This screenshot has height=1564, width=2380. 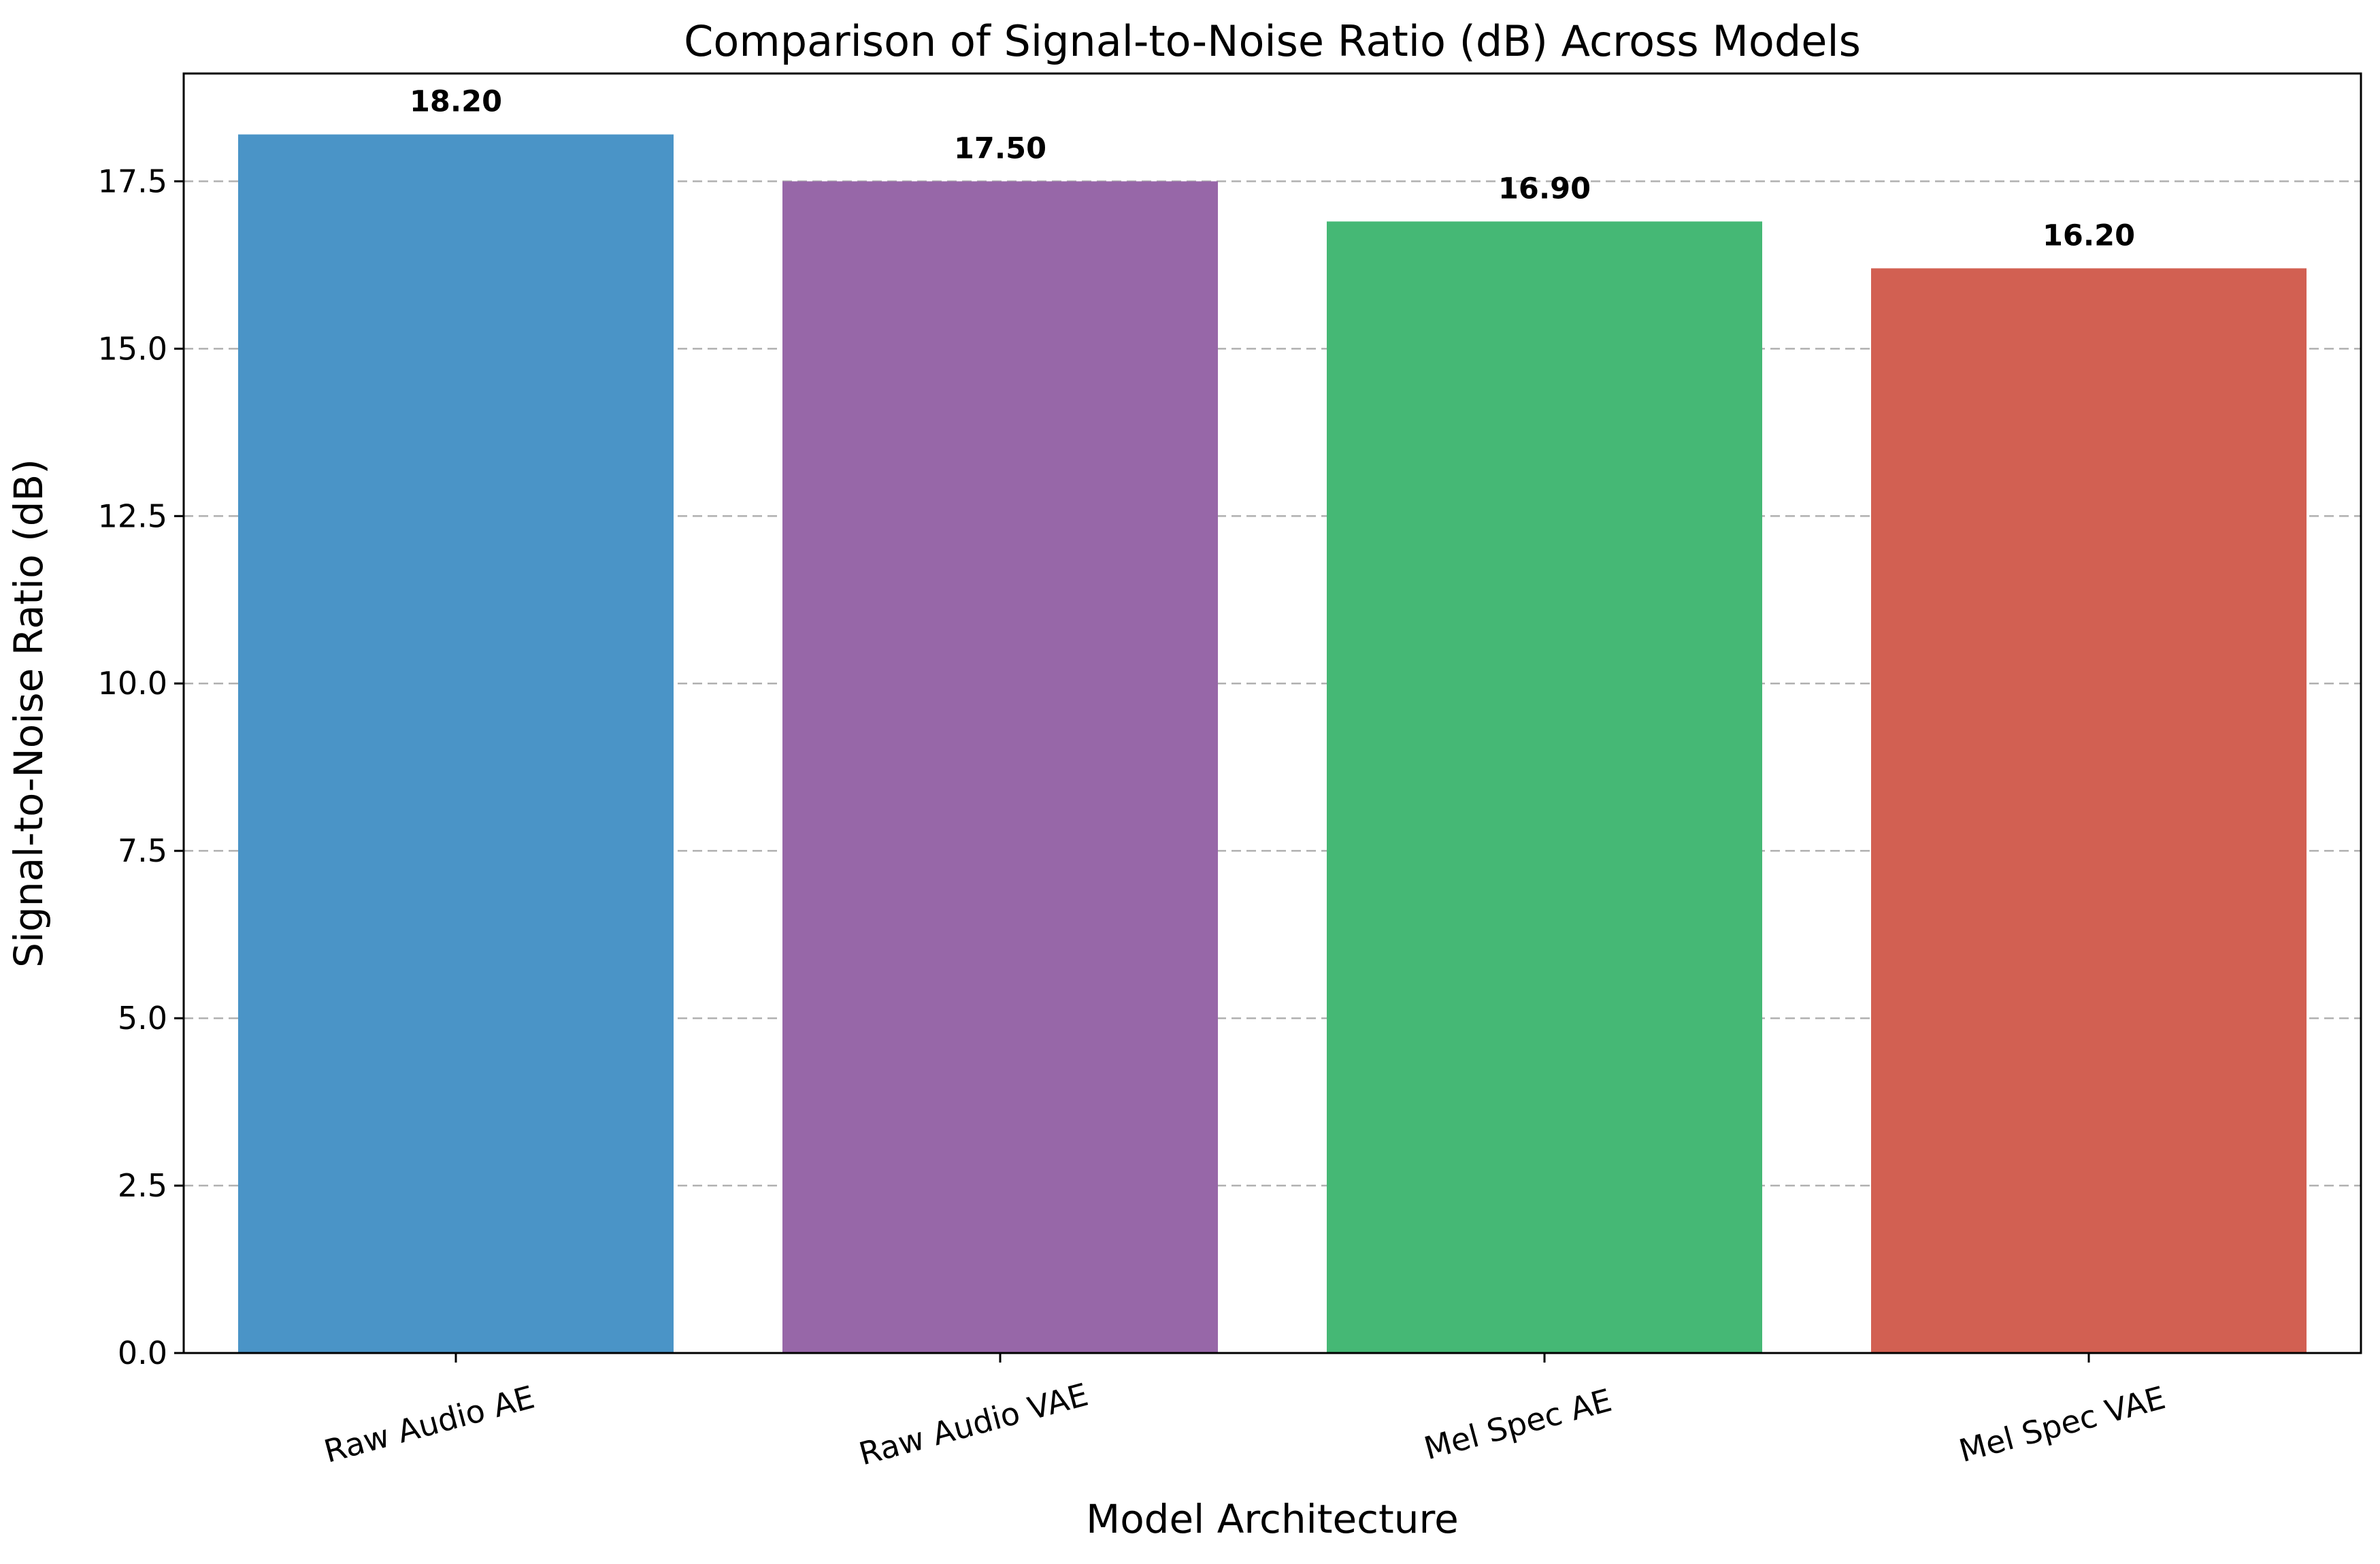 What do you see at coordinates (142, 1018) in the screenshot?
I see `y-tick-label: 5.0` at bounding box center [142, 1018].